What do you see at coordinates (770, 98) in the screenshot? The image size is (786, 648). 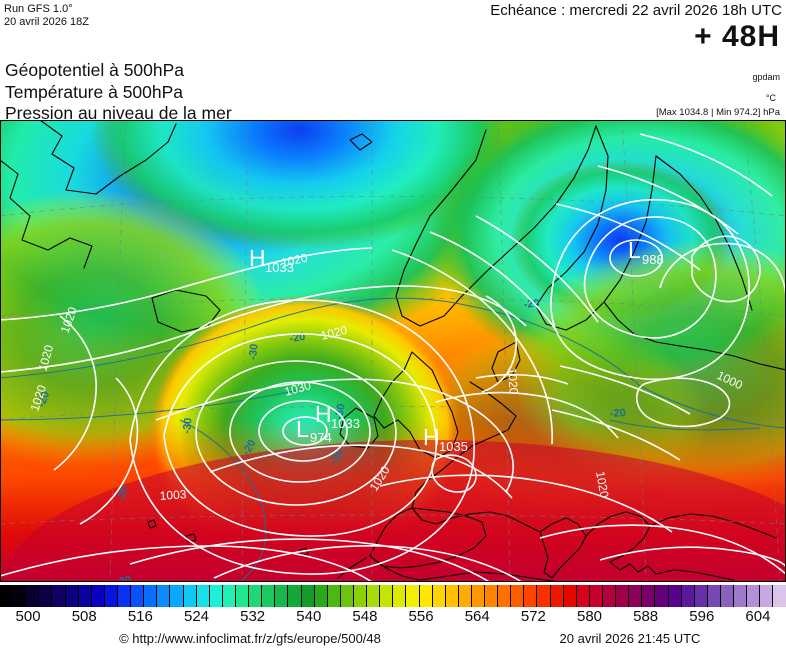 I see `unit-temperature: °C` at bounding box center [770, 98].